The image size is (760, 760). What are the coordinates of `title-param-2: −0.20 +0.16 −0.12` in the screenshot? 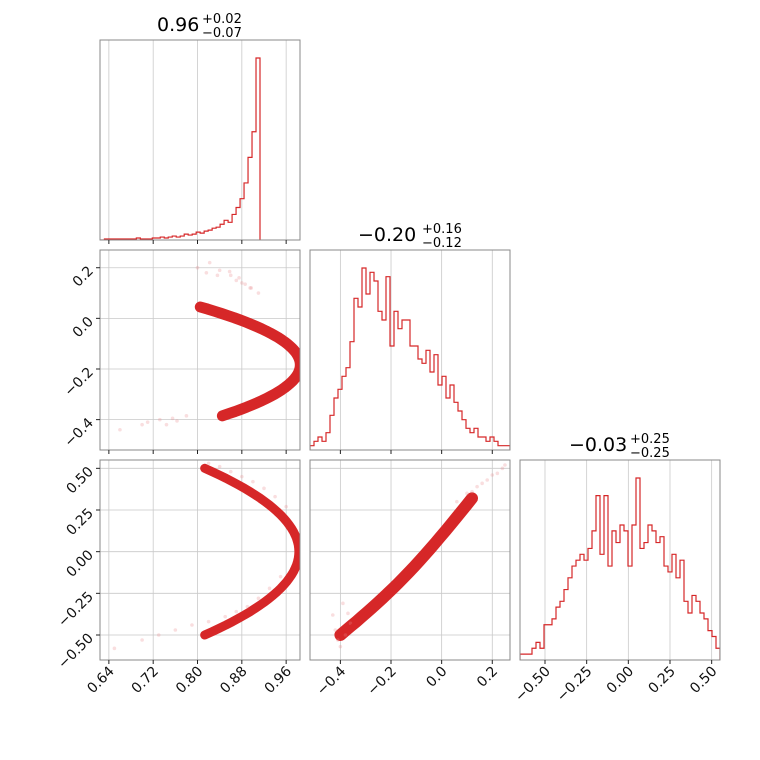 It's located at (410, 236).